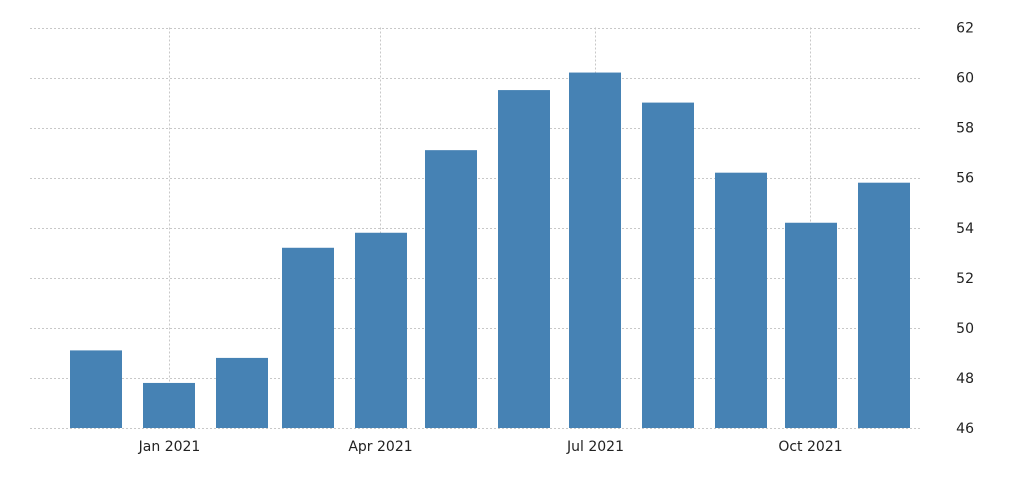 The height and width of the screenshot is (477, 1024). I want to click on y-axis-labels: 62 60 58 56 54 52 50 48 46, so click(965, 229).